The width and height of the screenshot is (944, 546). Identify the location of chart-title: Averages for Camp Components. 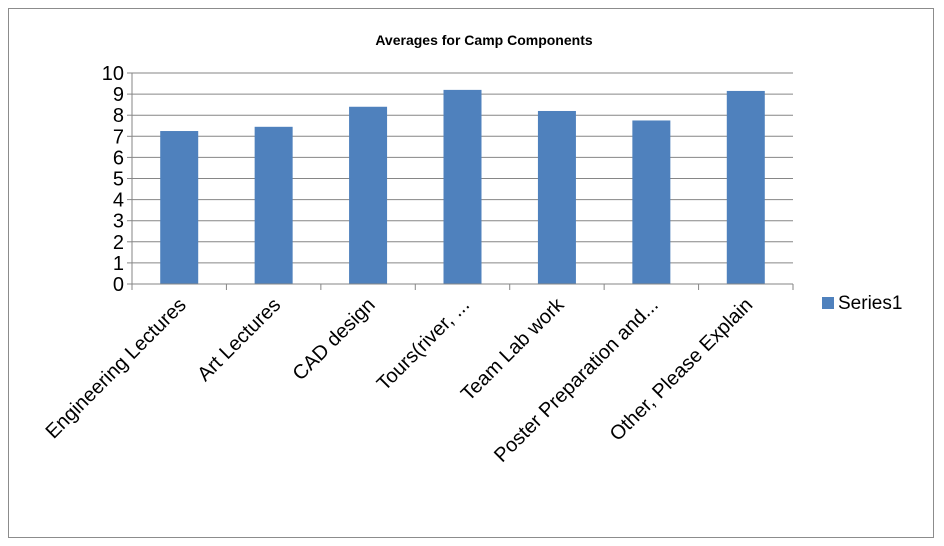
(484, 40).